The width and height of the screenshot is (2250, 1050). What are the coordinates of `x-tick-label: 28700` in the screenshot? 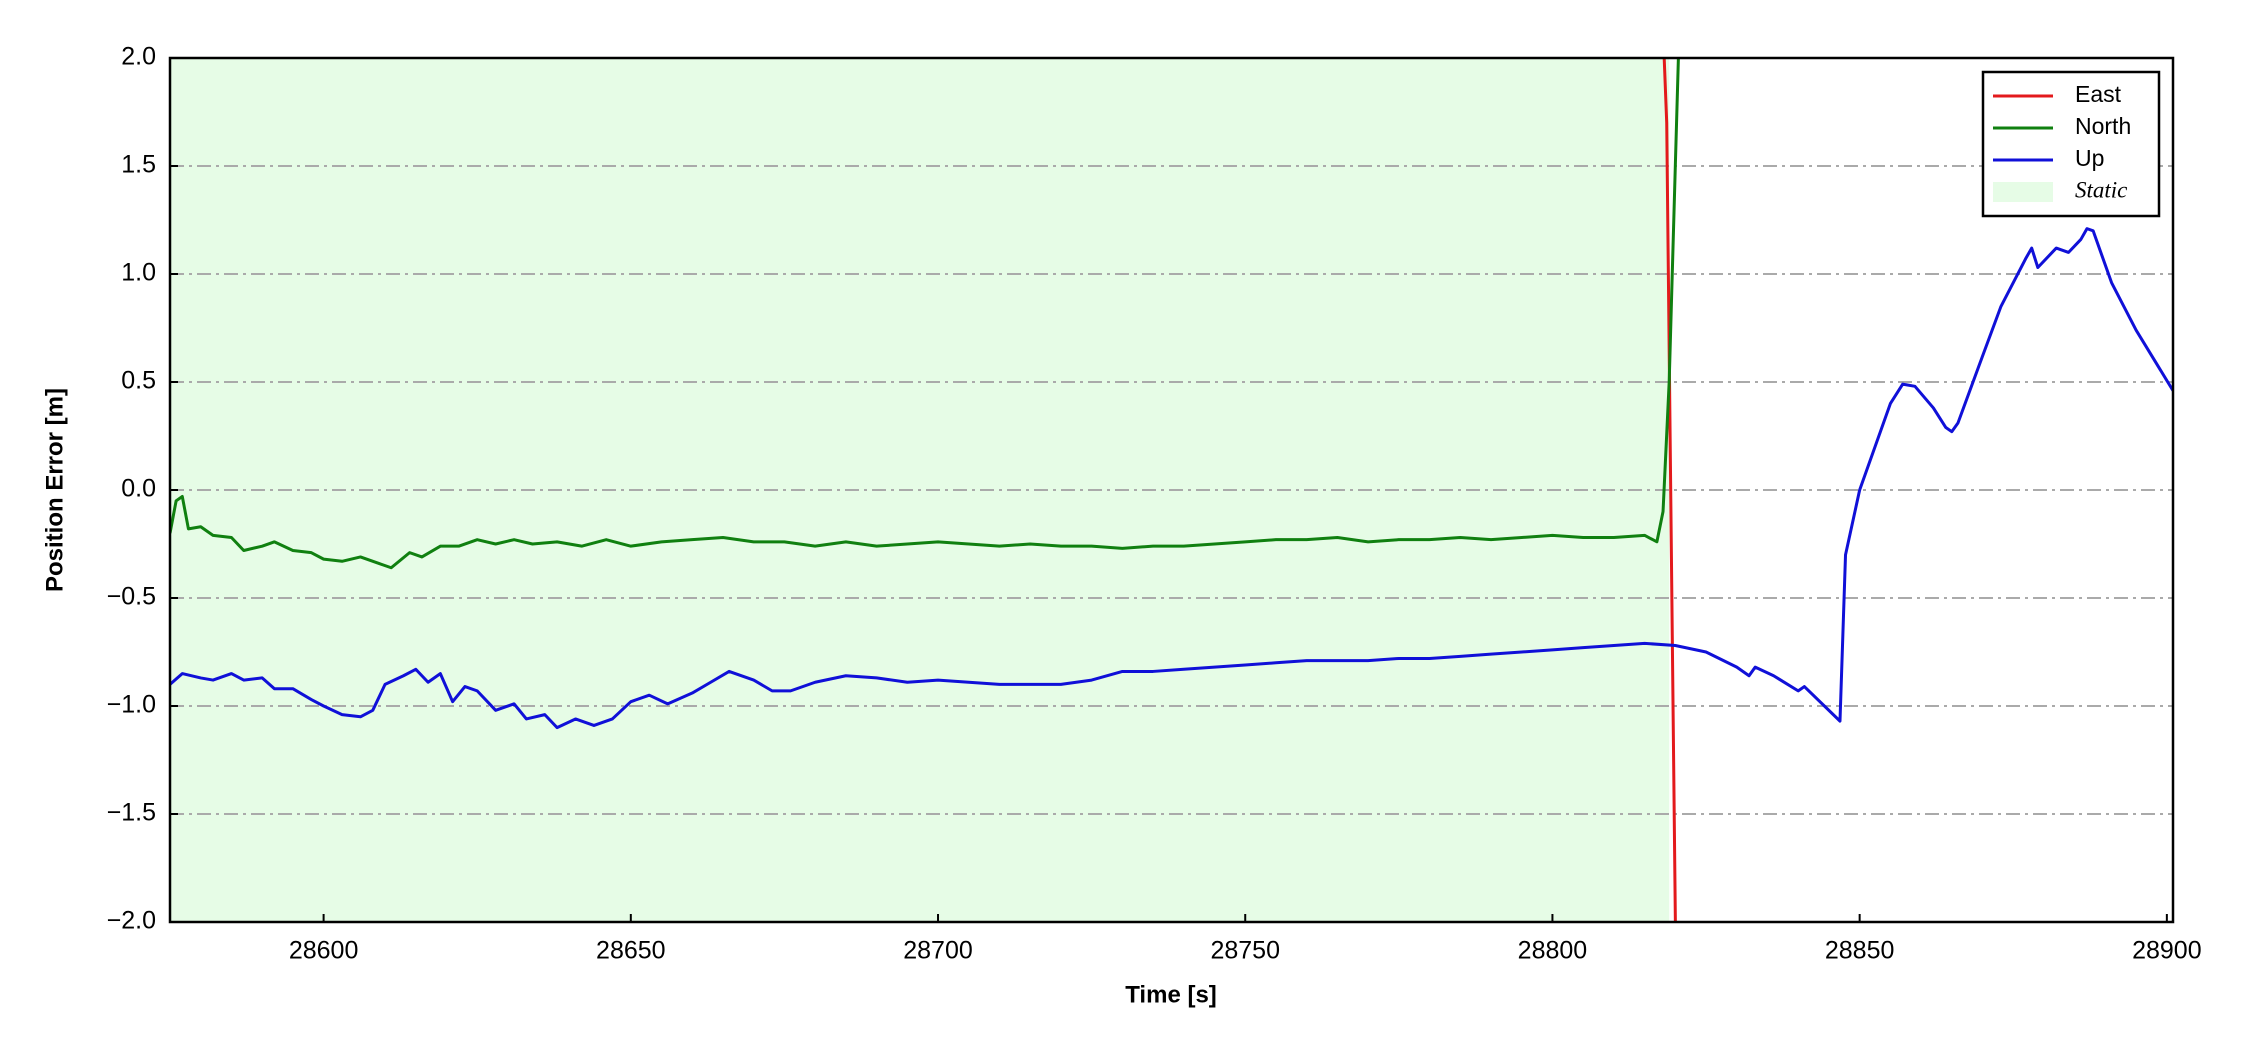 It's located at (938, 951).